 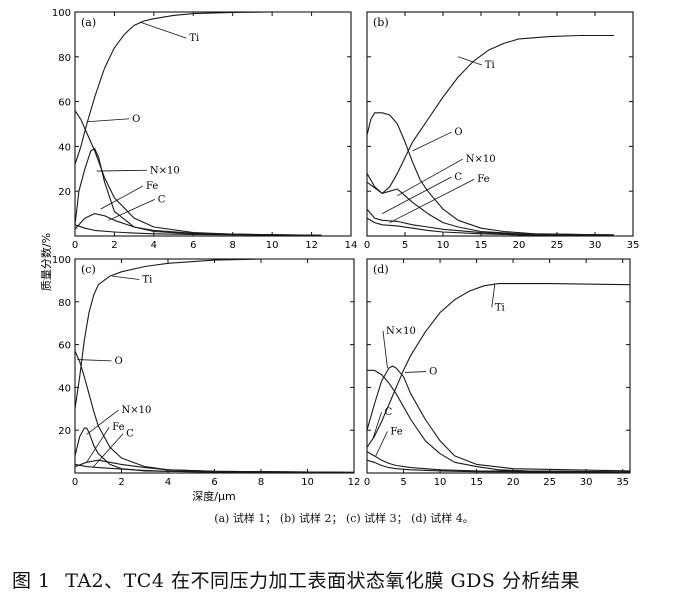 I want to click on y-tick-label: 80, so click(x=64, y=303).